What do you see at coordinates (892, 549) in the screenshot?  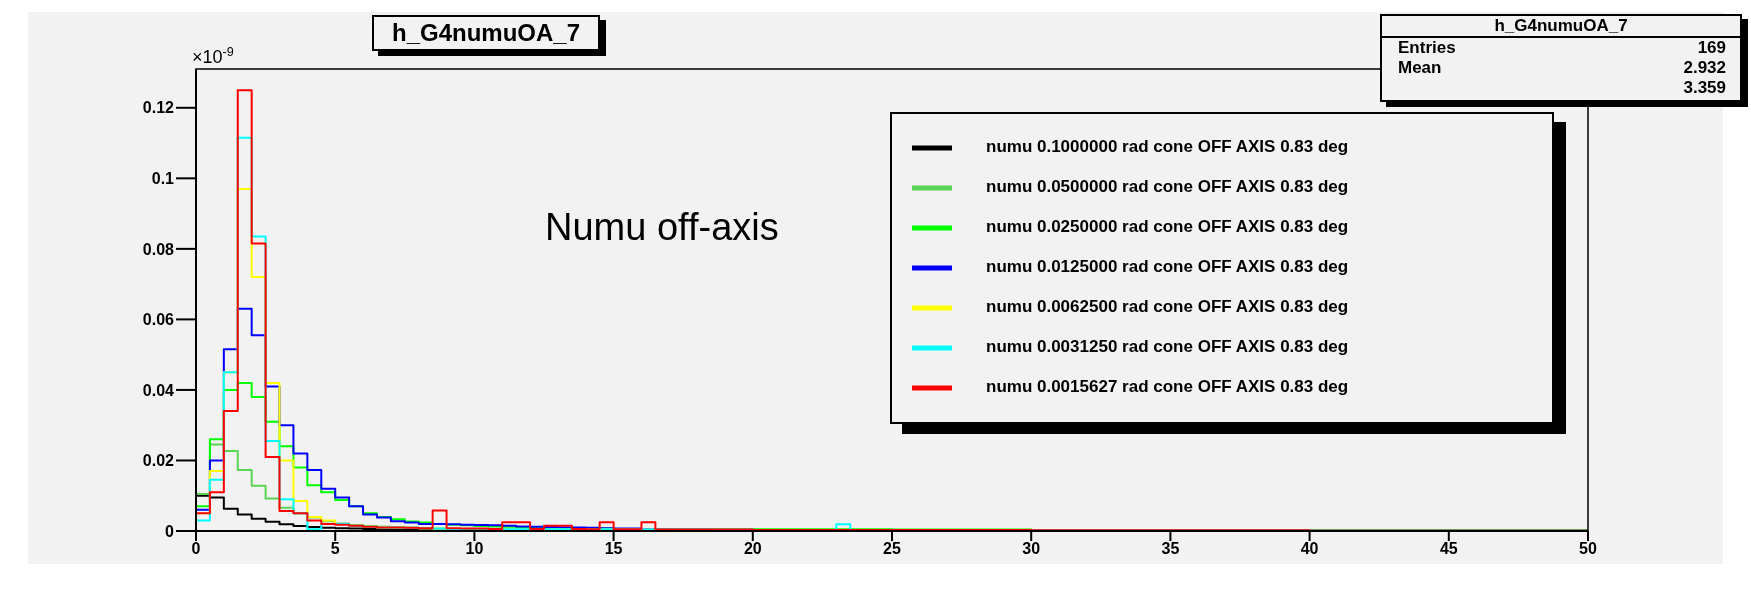 I see `x-tick-label: 25` at bounding box center [892, 549].